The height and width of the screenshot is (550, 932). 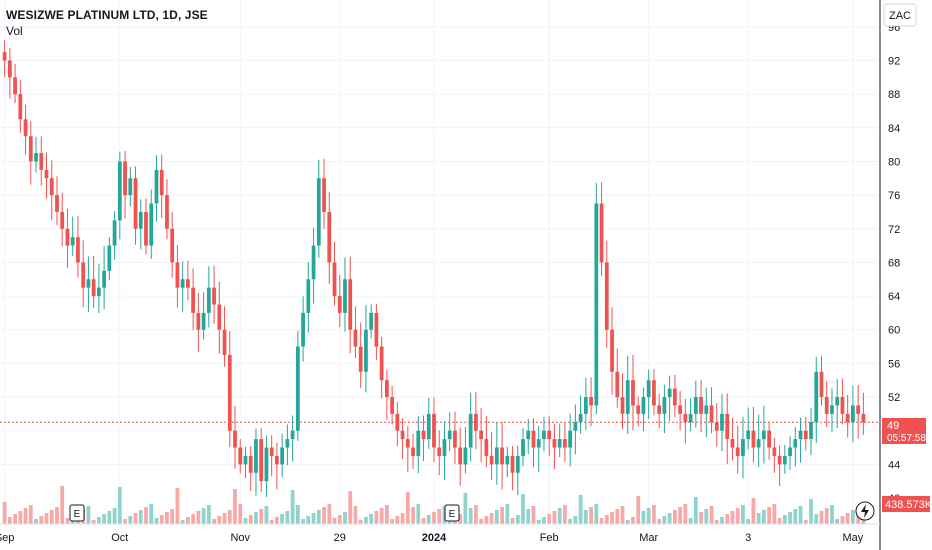 What do you see at coordinates (894, 398) in the screenshot?
I see `price-tick-label: 52` at bounding box center [894, 398].